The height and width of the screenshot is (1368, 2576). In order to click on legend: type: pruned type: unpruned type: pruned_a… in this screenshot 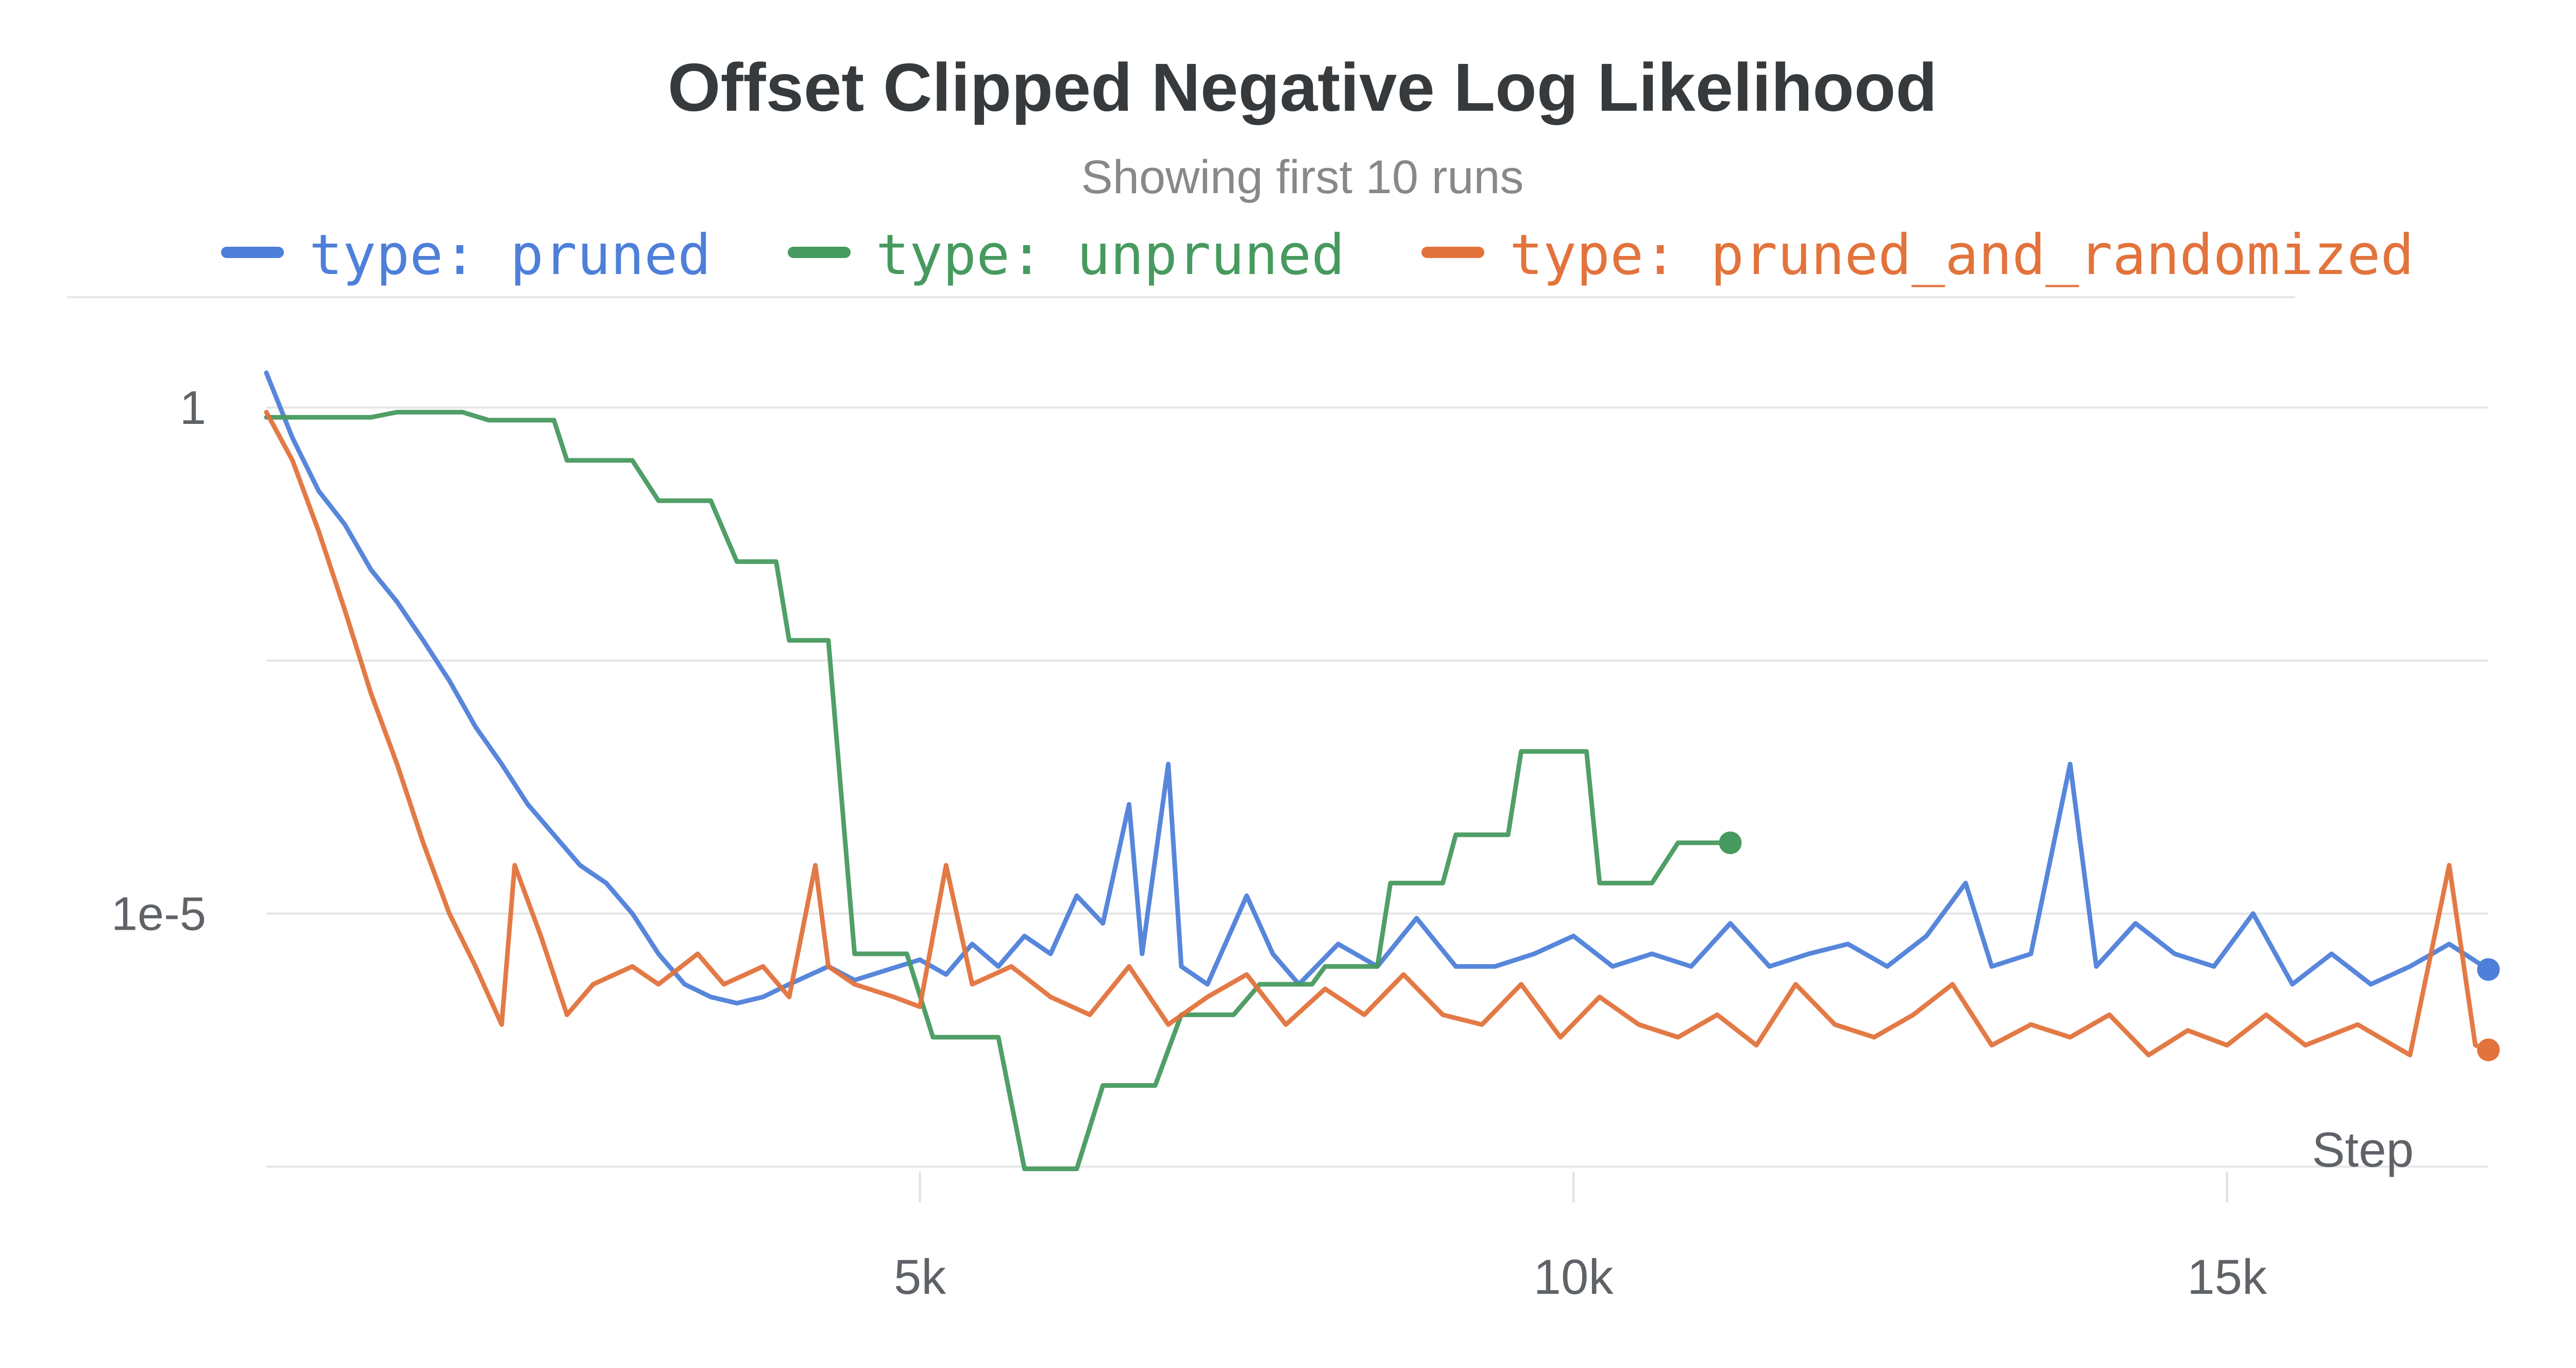, I will do `click(1318, 255)`.